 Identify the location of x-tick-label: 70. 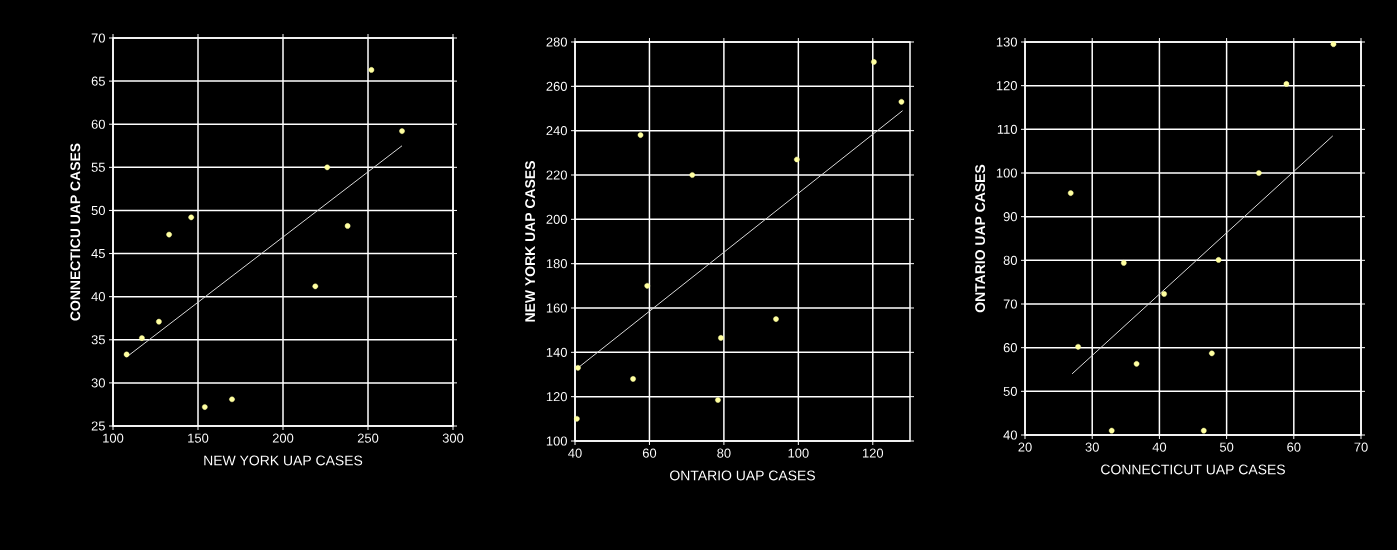
(1361, 447).